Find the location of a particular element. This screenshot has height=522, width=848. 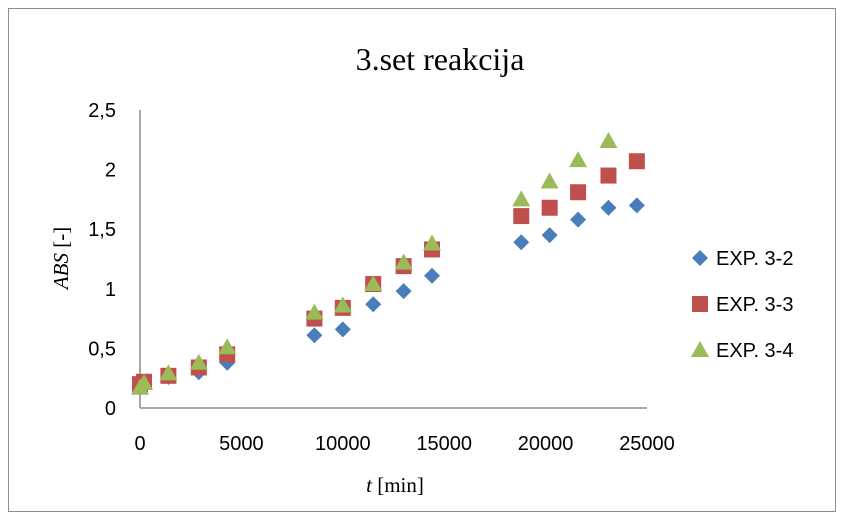

x-tick-label: 10000 is located at coordinates (343, 444).